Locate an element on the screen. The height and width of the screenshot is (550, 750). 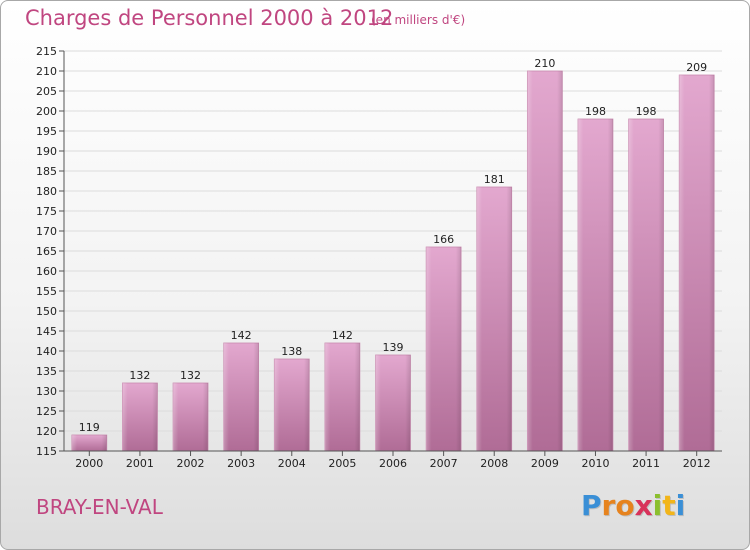
y-tick-label: 140 is located at coordinates (46, 351).